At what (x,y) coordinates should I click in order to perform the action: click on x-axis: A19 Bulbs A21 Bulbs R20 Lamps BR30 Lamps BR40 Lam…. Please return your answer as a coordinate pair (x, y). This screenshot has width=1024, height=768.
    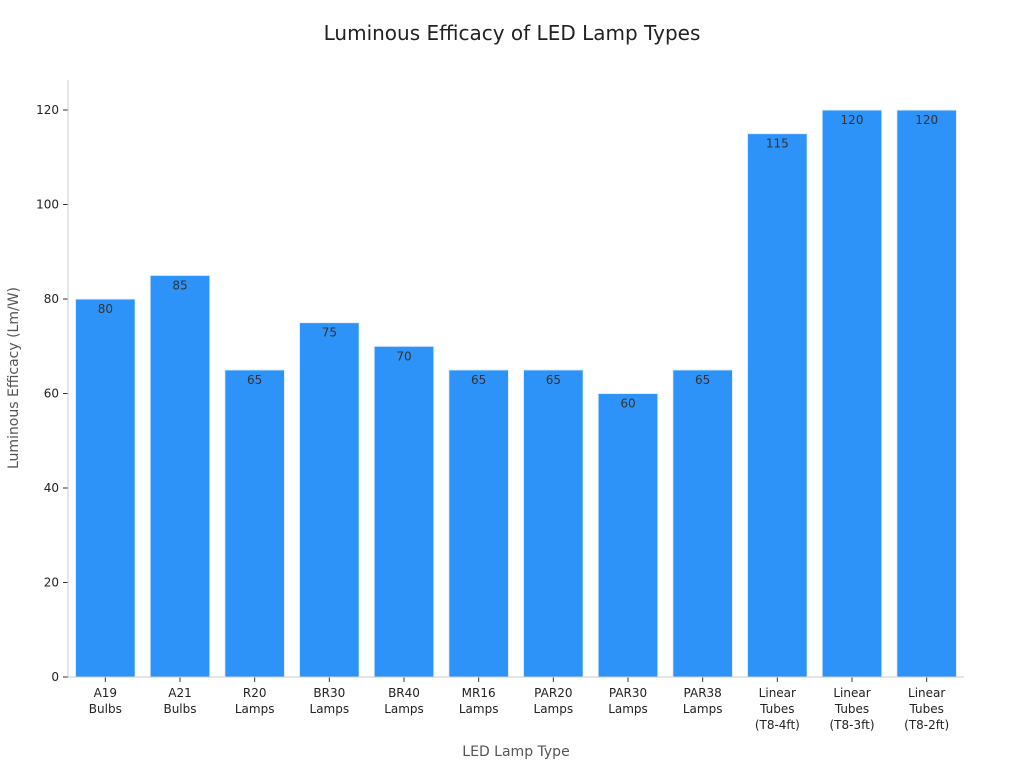
    Looking at the image, I should click on (519, 704).